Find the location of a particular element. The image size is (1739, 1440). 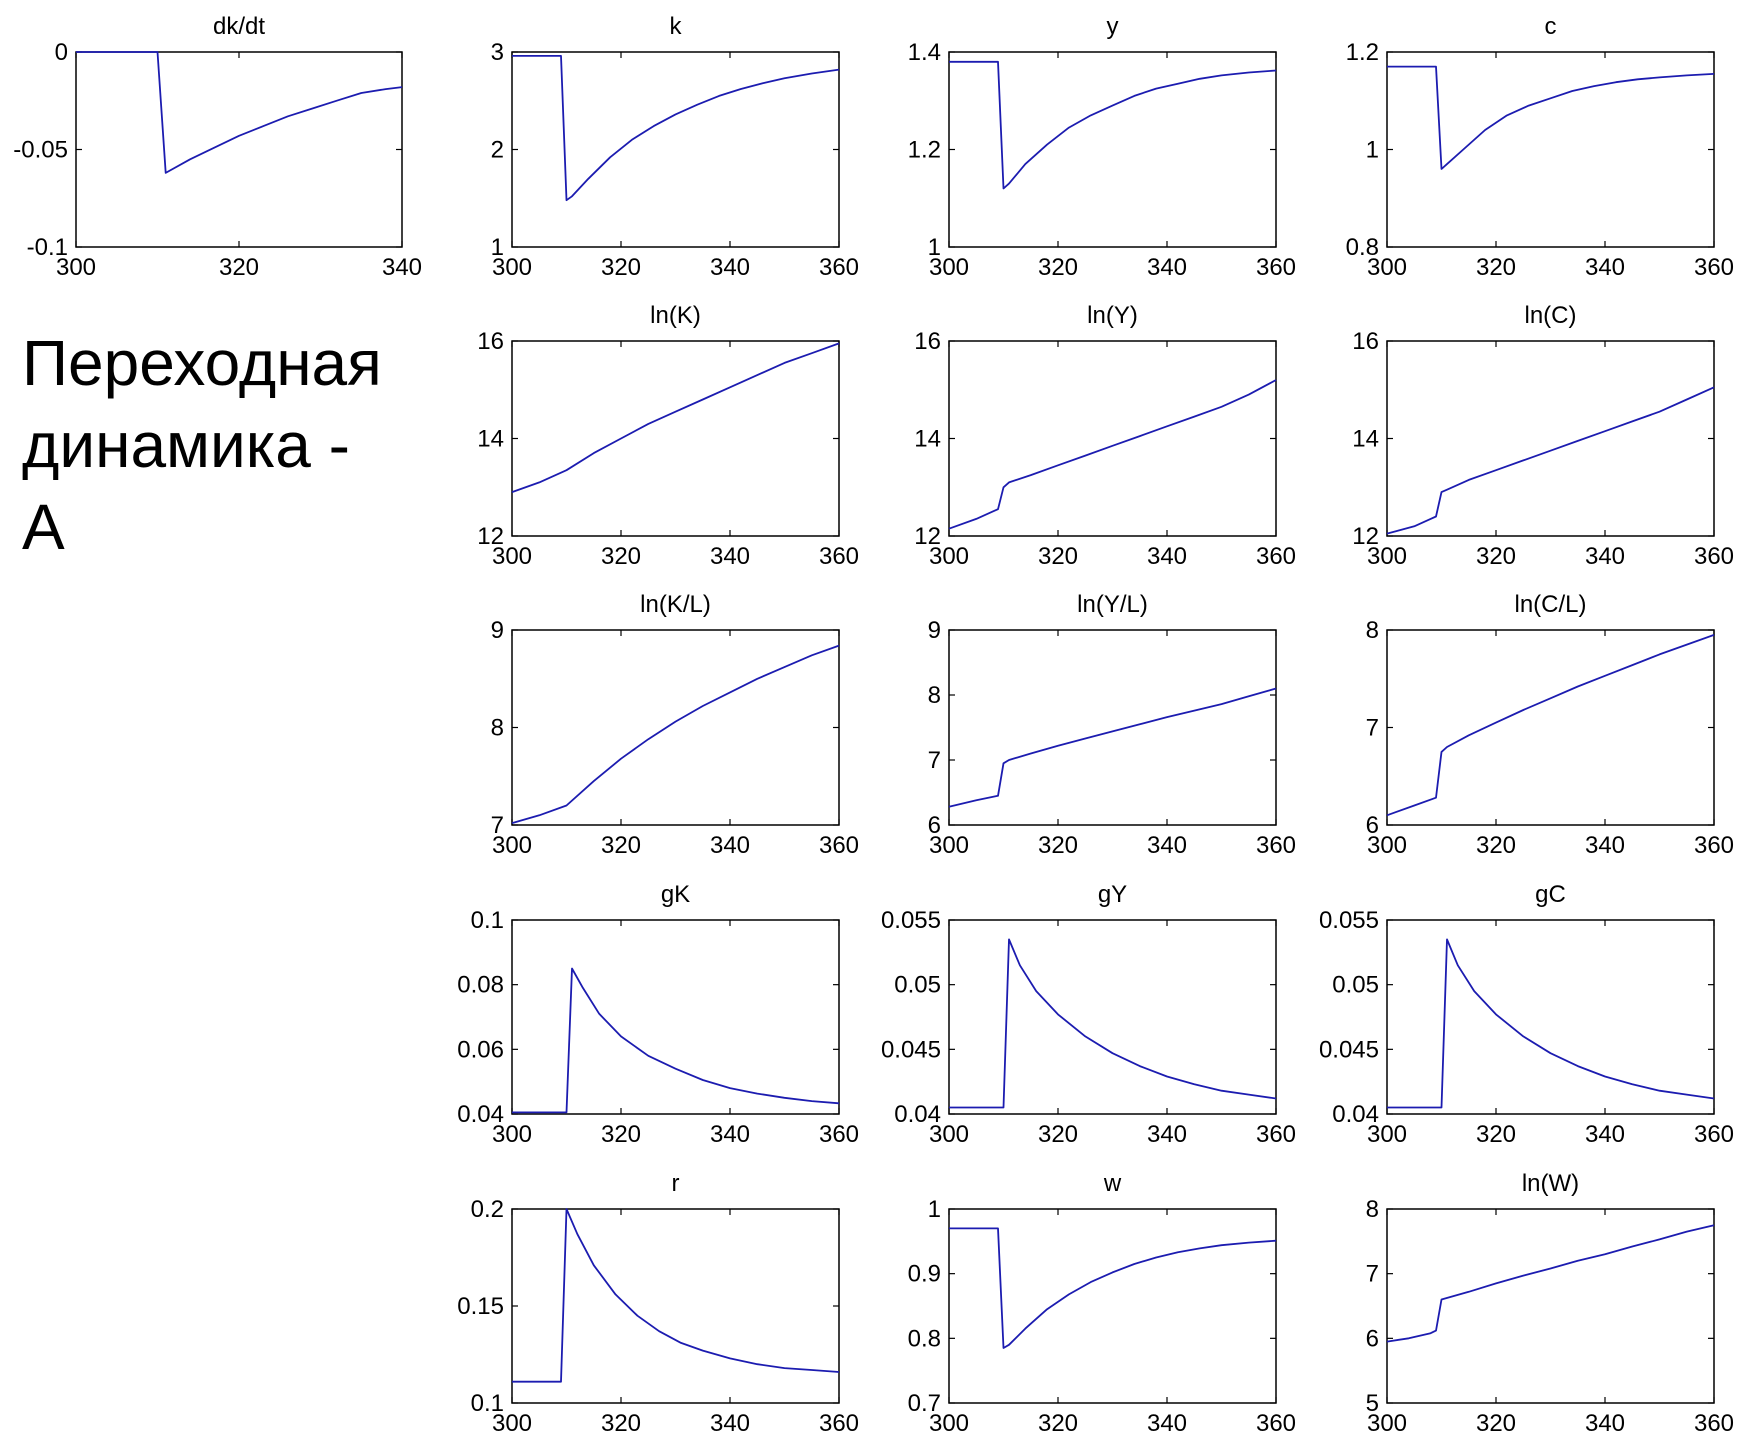

axes-box-lnK is located at coordinates (675, 438).